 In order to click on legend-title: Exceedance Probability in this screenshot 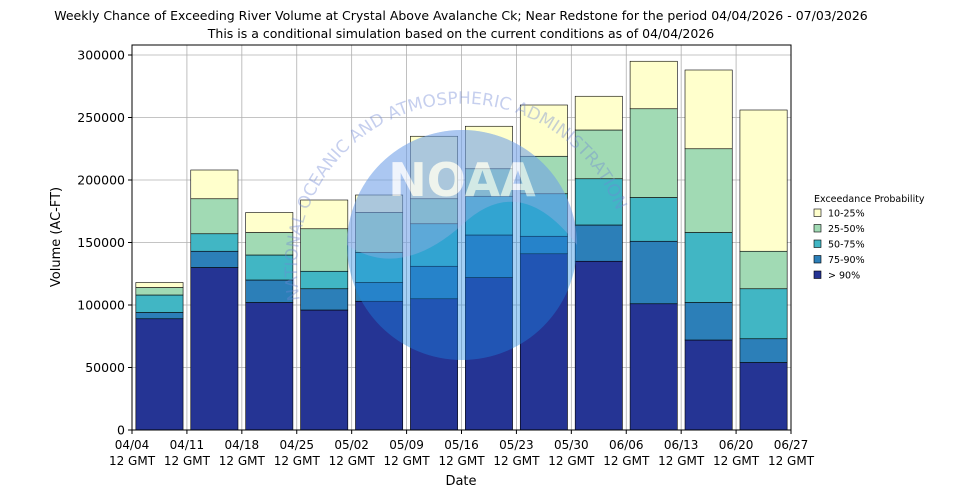, I will do `click(869, 199)`.